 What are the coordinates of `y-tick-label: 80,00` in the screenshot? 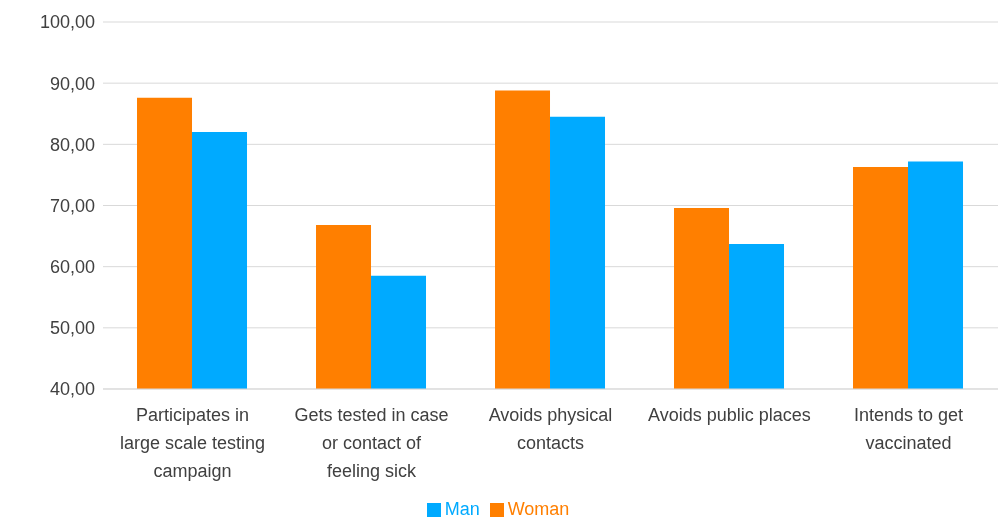 It's located at (72, 144).